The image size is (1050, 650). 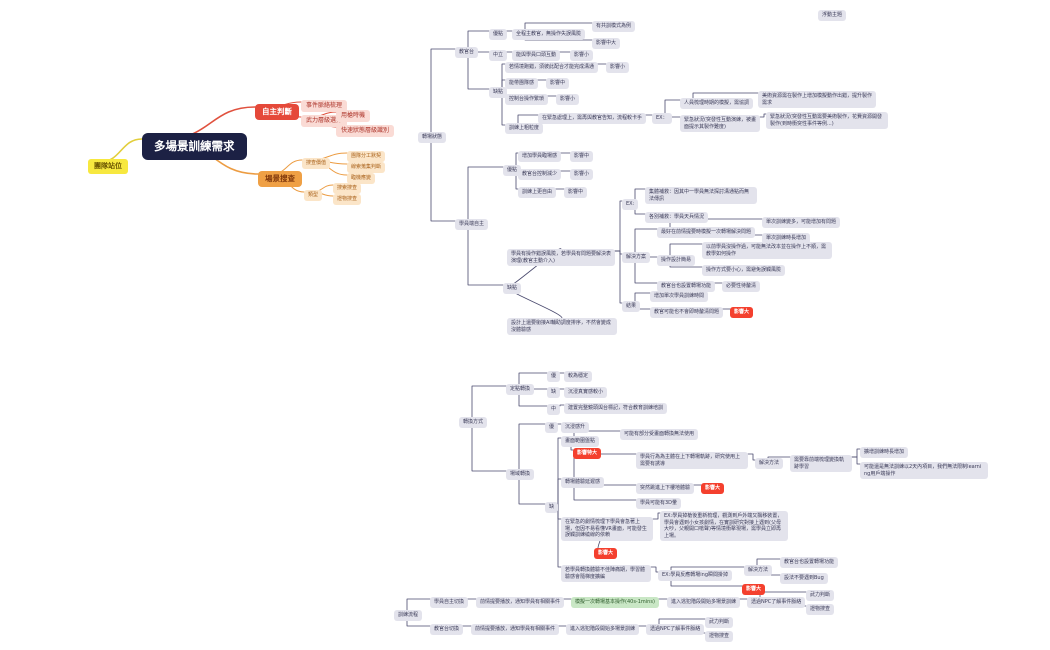 What do you see at coordinates (277, 112) in the screenshot?
I see `topic-self-judgement: 自主判斷` at bounding box center [277, 112].